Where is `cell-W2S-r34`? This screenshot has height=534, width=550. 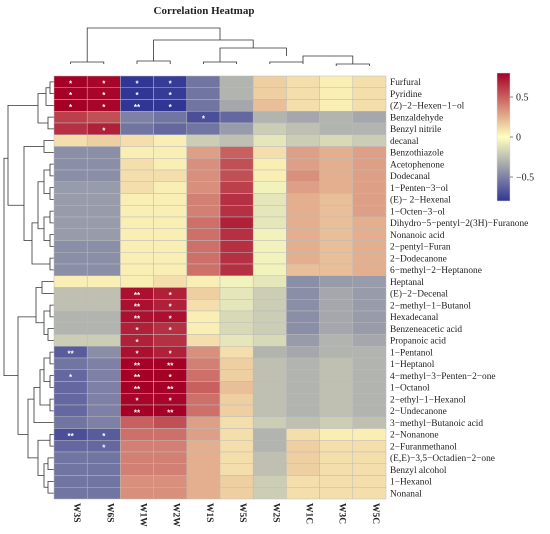
cell-W2S-r34 is located at coordinates (269, 469).